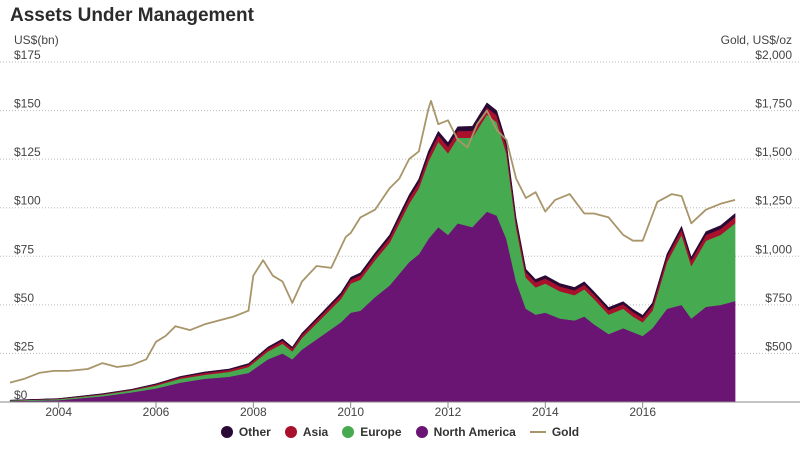 This screenshot has height=460, width=800. What do you see at coordinates (756, 40) in the screenshot?
I see `right-axis-unit-label: Gold, US$/oz` at bounding box center [756, 40].